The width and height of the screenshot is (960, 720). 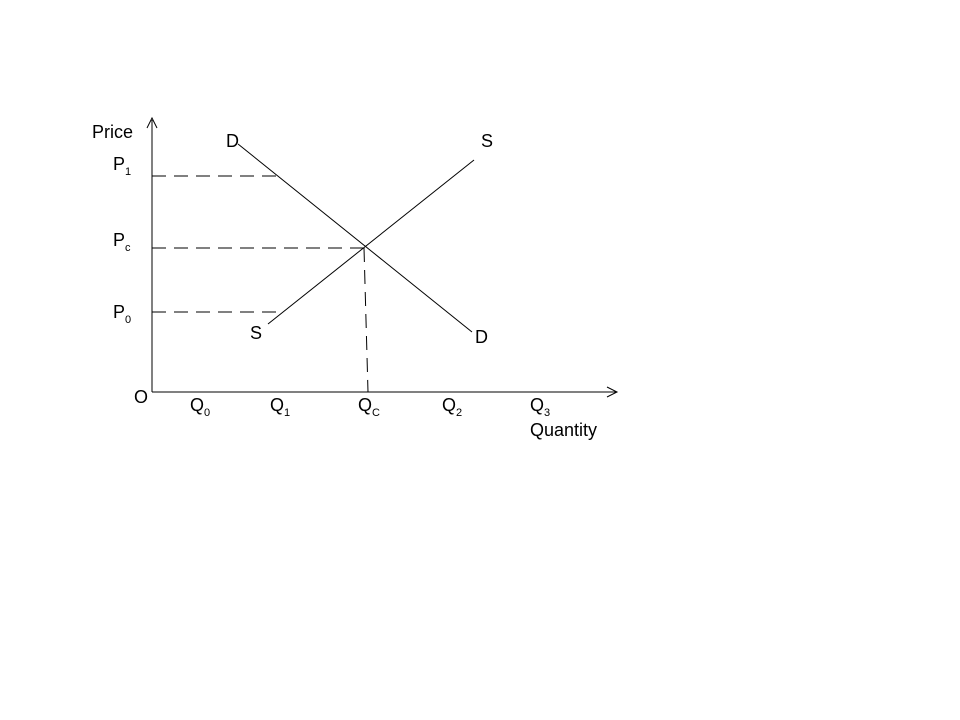 What do you see at coordinates (452, 407) in the screenshot?
I see `quantity-label-q2: Q2` at bounding box center [452, 407].